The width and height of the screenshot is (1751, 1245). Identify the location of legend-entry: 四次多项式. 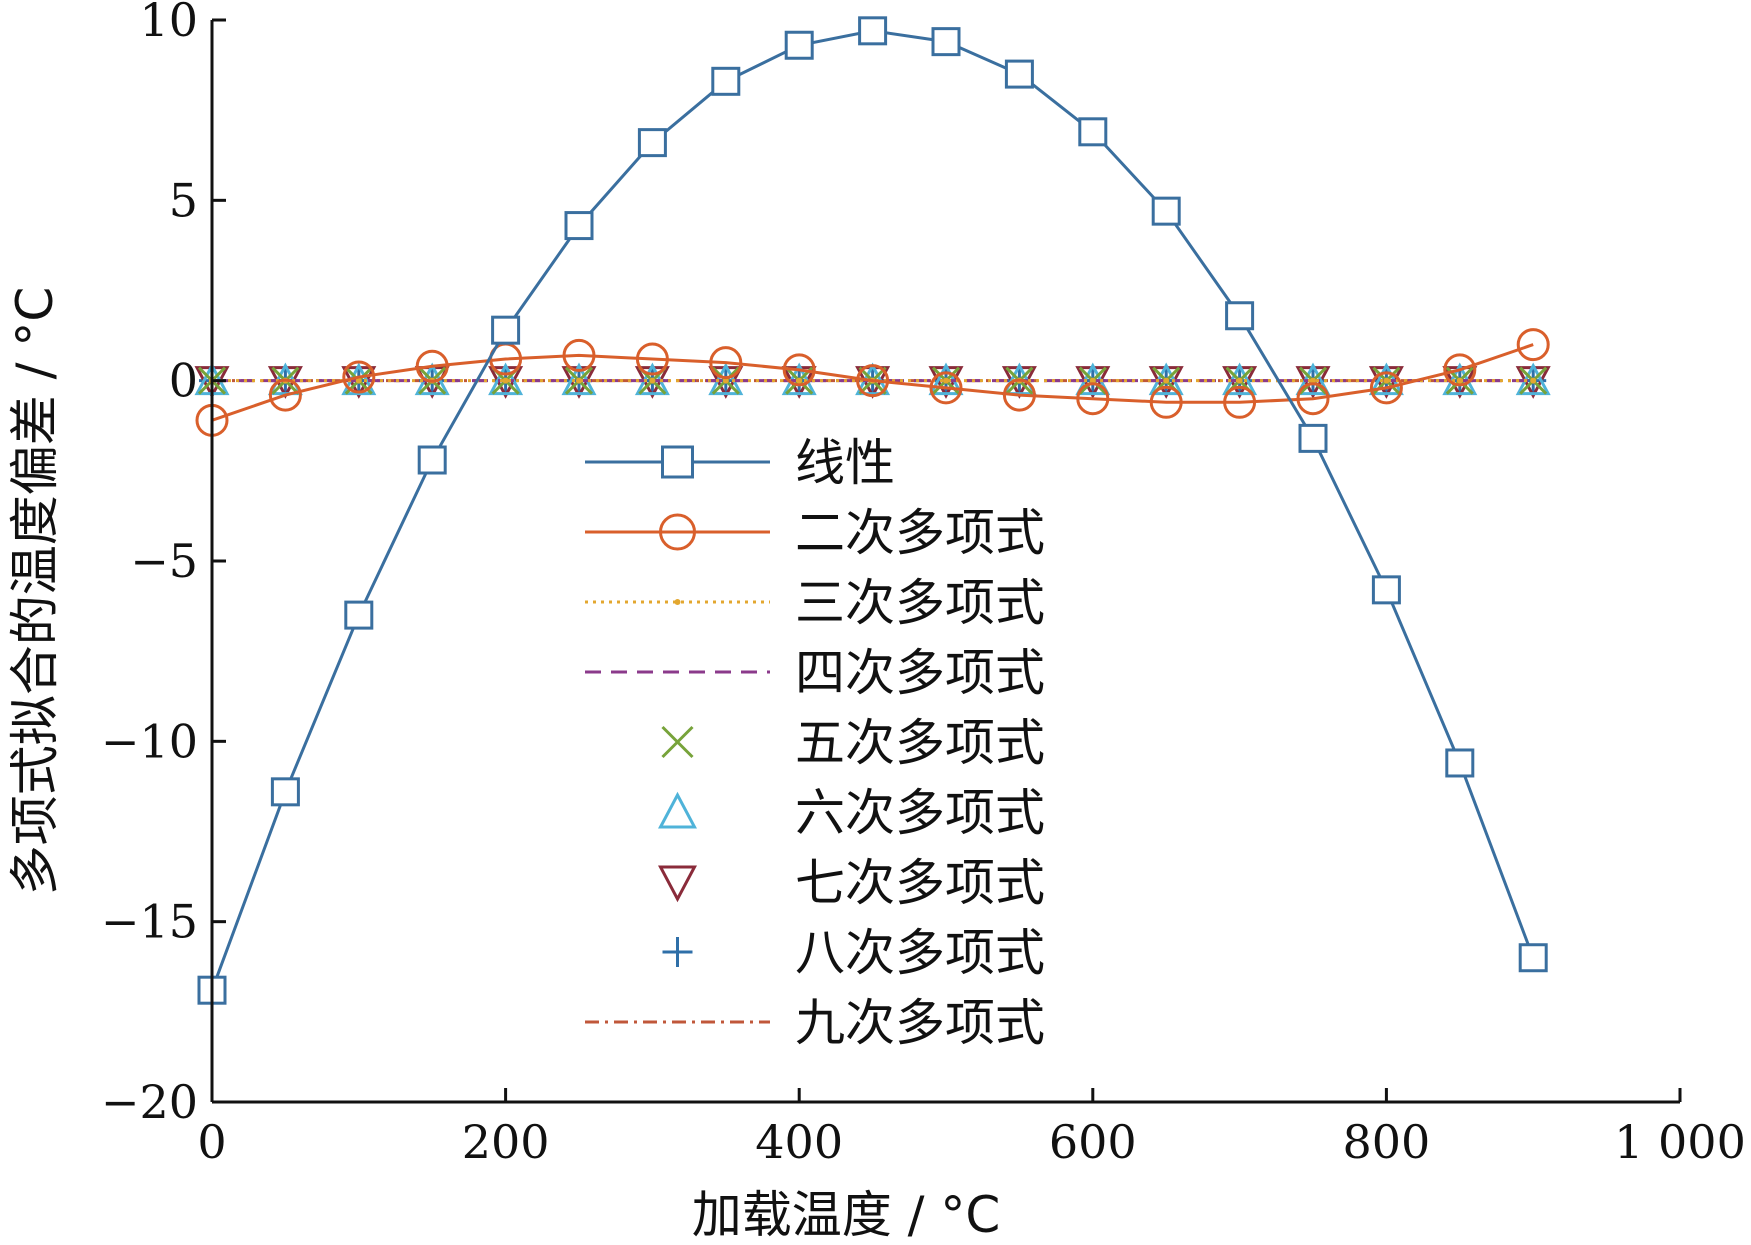
(815, 673).